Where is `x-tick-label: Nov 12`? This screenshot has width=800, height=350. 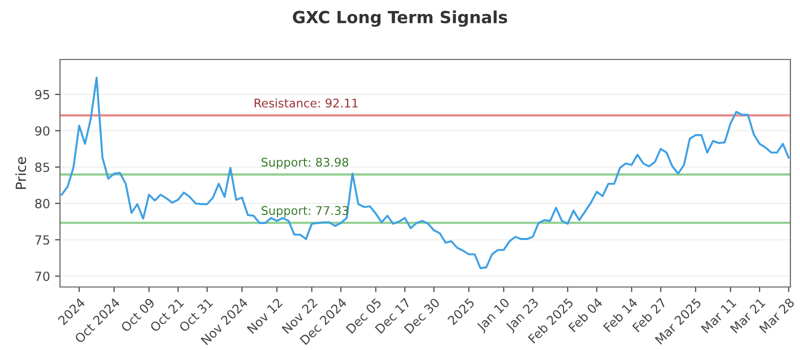
x-tick-label: Nov 12 is located at coordinates (264, 316).